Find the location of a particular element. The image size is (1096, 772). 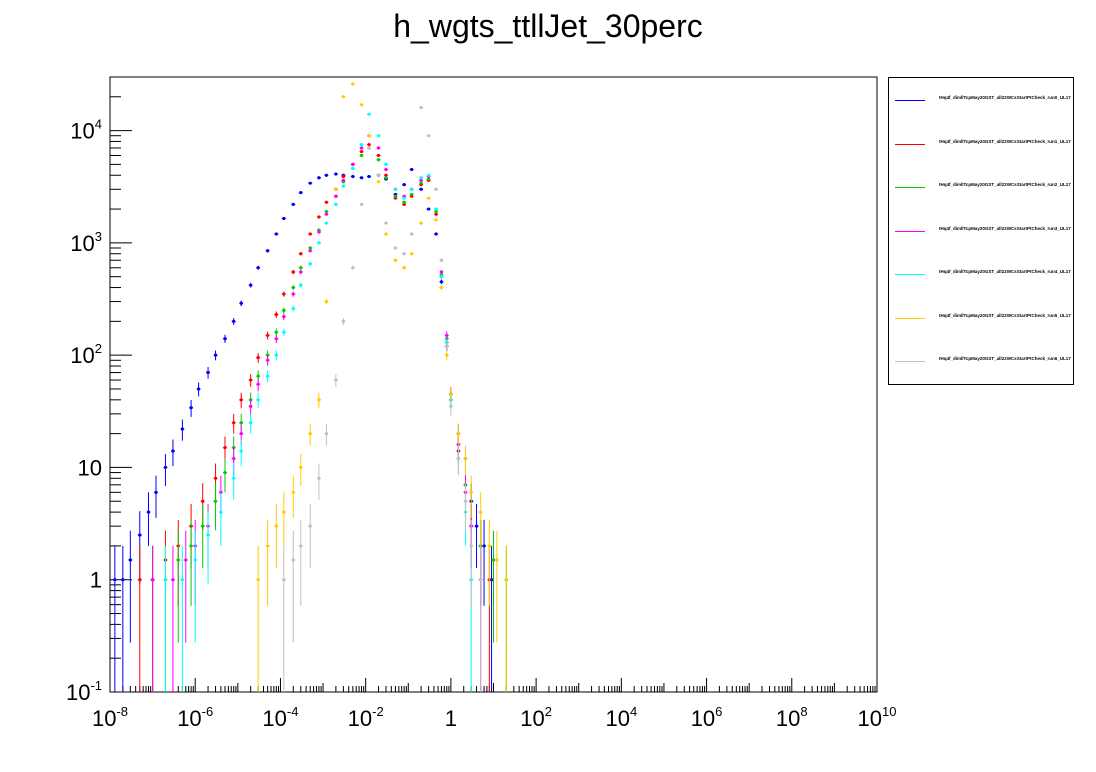

x-tick-label: 10² is located at coordinates (536, 717).